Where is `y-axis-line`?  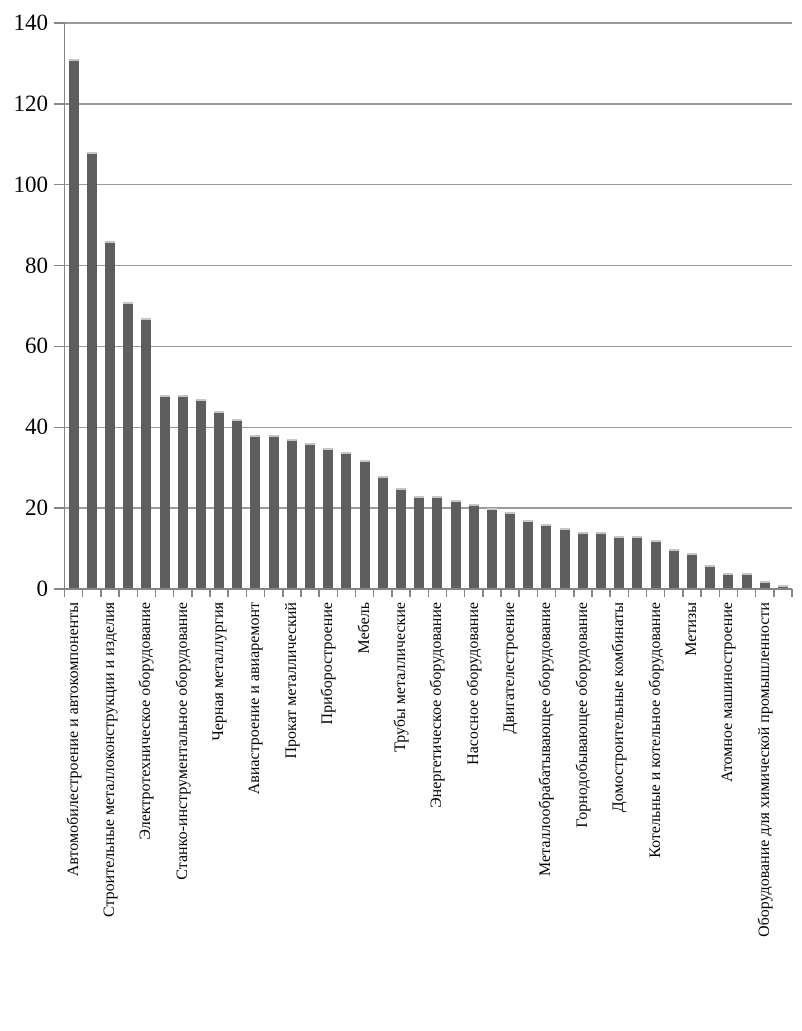
y-axis-line is located at coordinates (64, 306).